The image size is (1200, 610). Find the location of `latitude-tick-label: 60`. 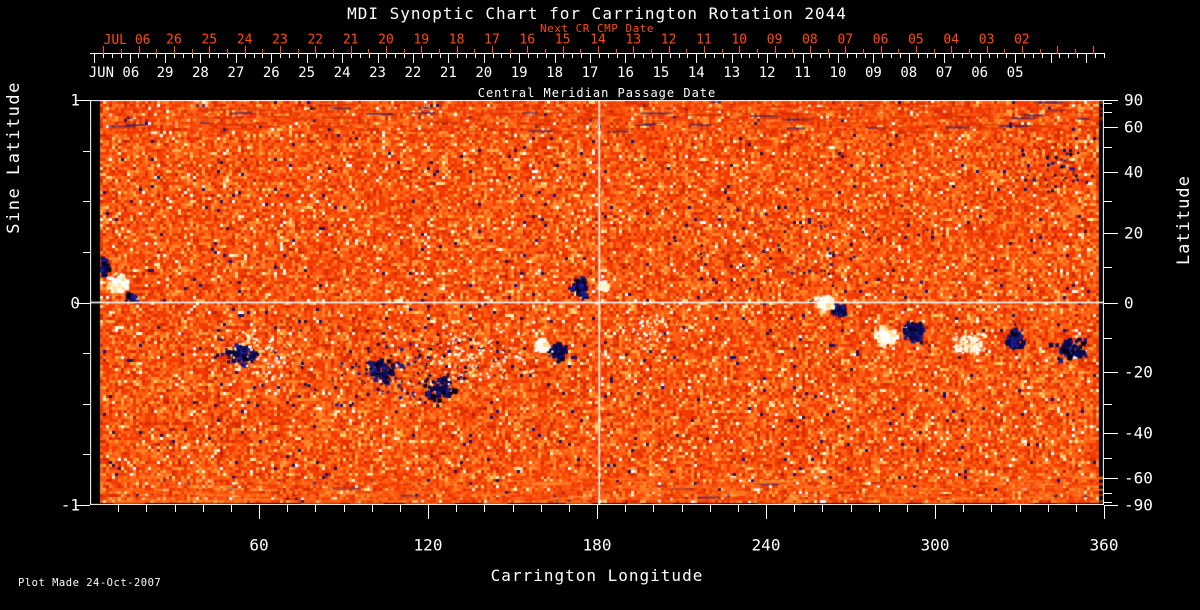

latitude-tick-label: 60 is located at coordinates (1134, 127).